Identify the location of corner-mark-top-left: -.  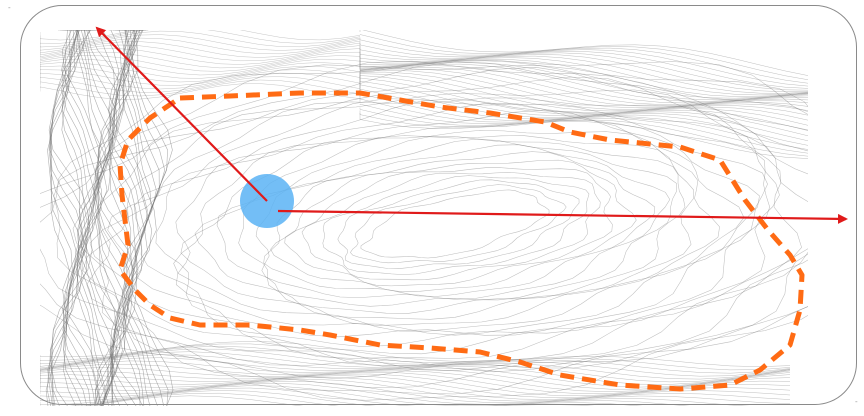
(9, 7).